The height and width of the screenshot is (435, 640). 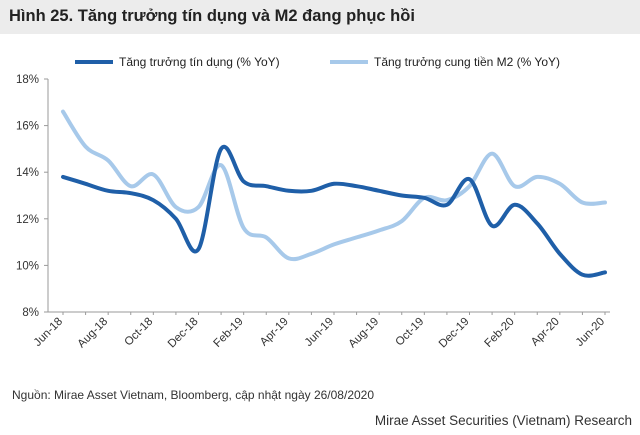 I want to click on x-tick-label: Aug-19, so click(x=364, y=333).